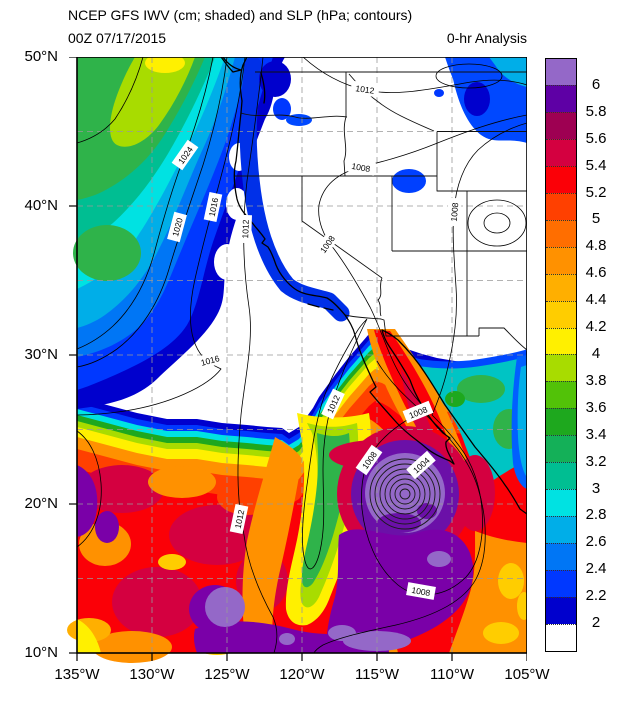 The width and height of the screenshot is (624, 706). I want to click on slp-contour-label: 1020, so click(177, 227).